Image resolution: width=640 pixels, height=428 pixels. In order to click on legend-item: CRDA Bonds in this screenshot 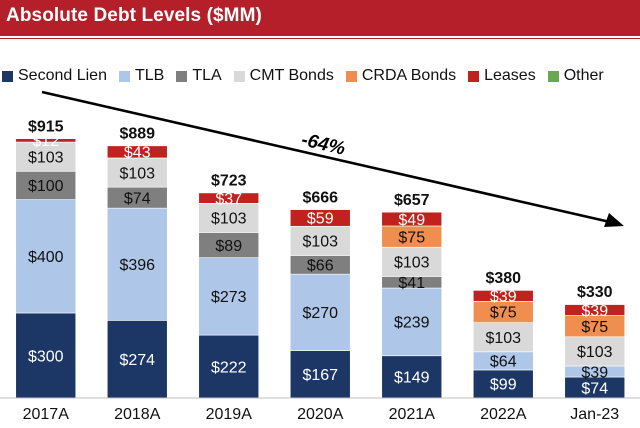, I will do `click(401, 76)`.